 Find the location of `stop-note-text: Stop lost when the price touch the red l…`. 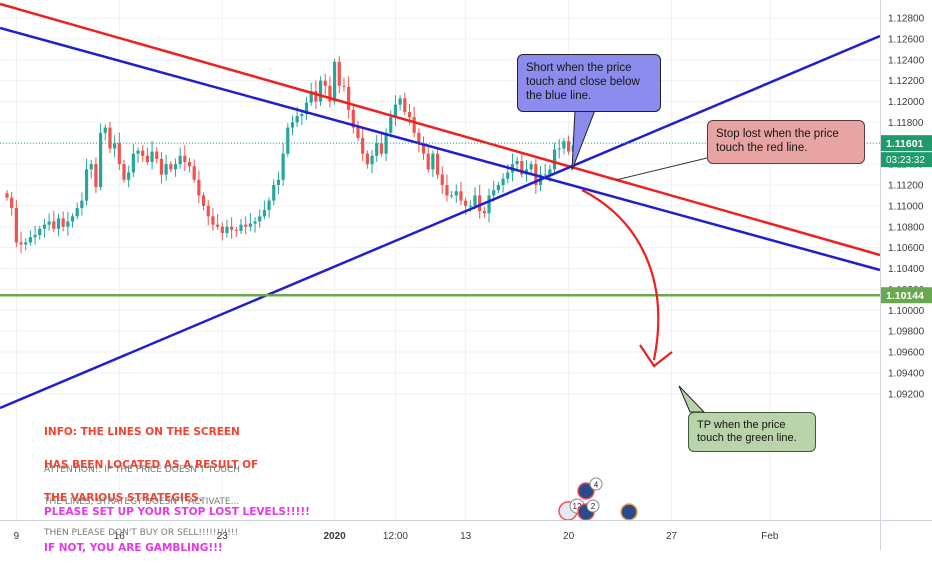

stop-note-text: Stop lost when the price touch the red l… is located at coordinates (777, 141).